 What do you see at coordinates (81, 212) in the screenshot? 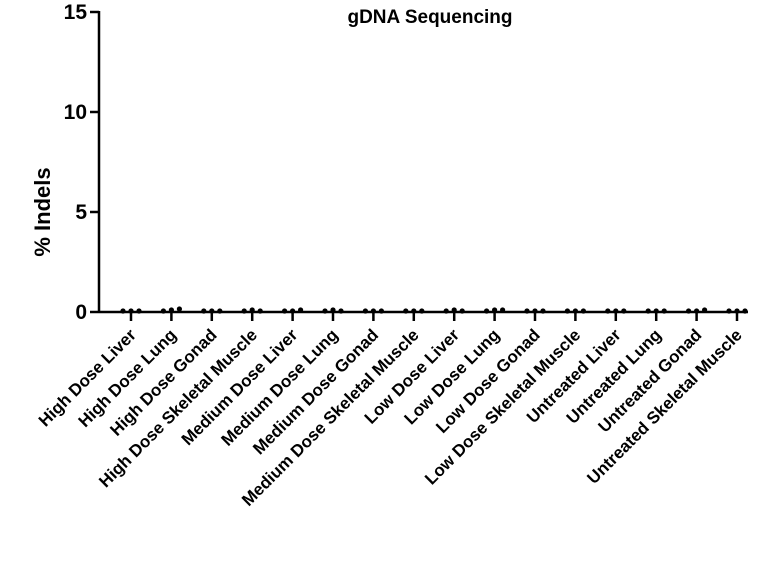
I see `y-tick-label: 5` at bounding box center [81, 212].